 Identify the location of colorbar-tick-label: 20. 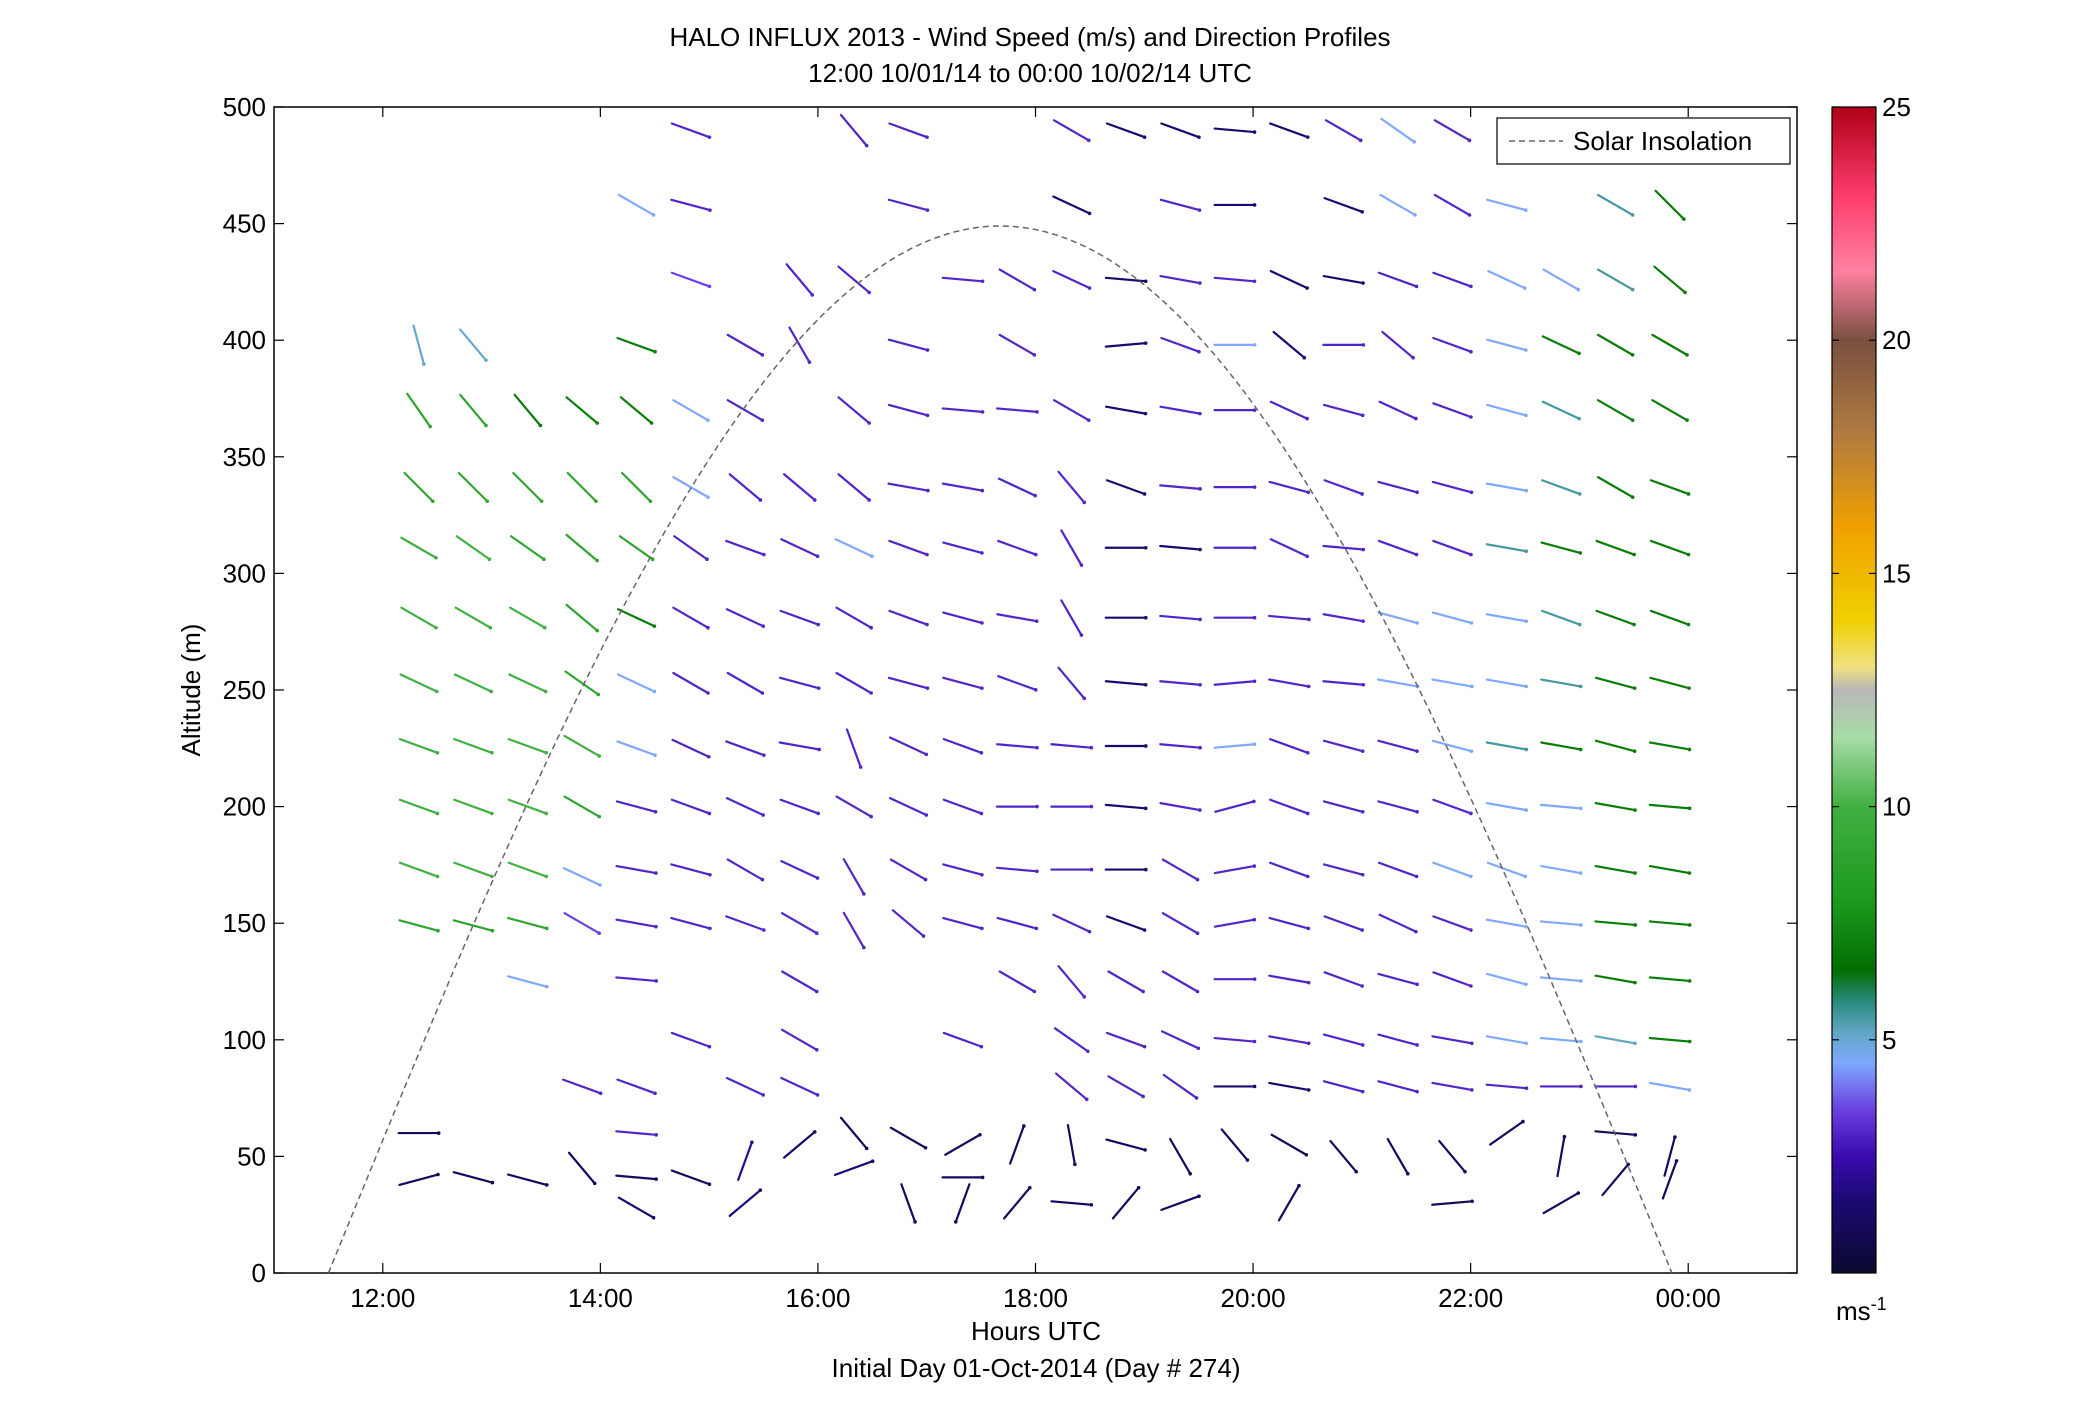
(1896, 340).